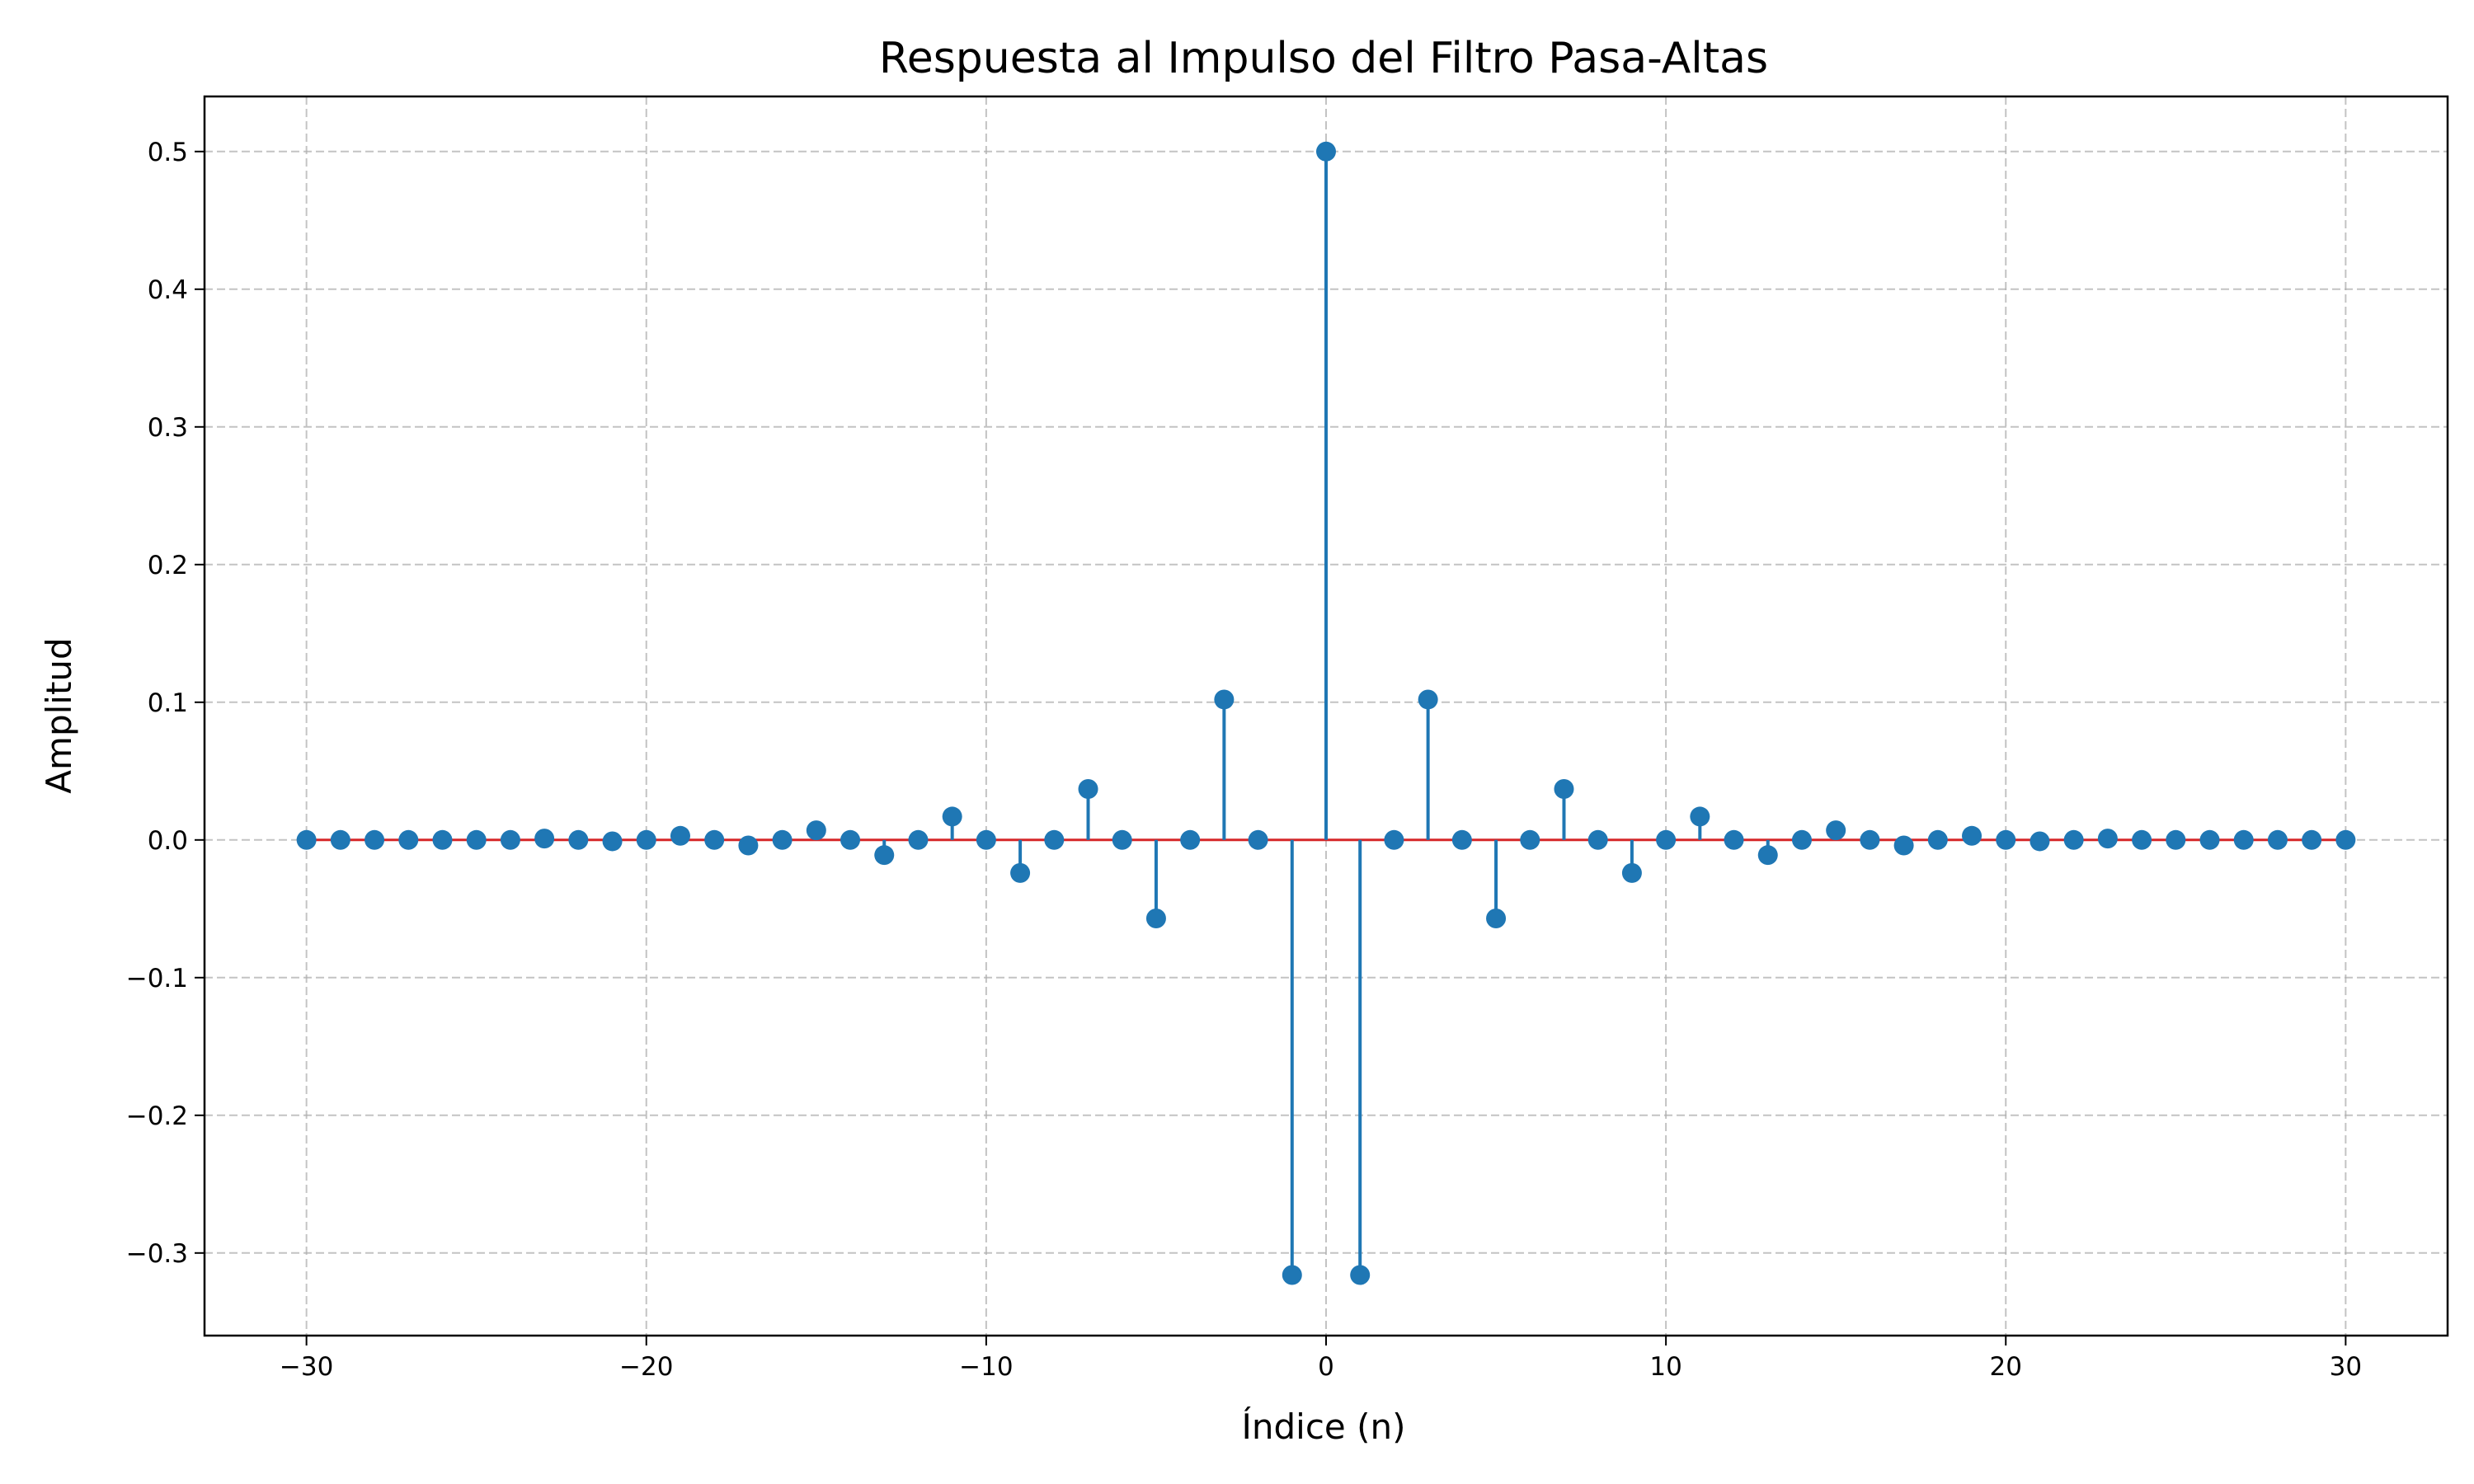 The image size is (2474, 1484). What do you see at coordinates (2006, 1367) in the screenshot?
I see `x-tick-label: 20` at bounding box center [2006, 1367].